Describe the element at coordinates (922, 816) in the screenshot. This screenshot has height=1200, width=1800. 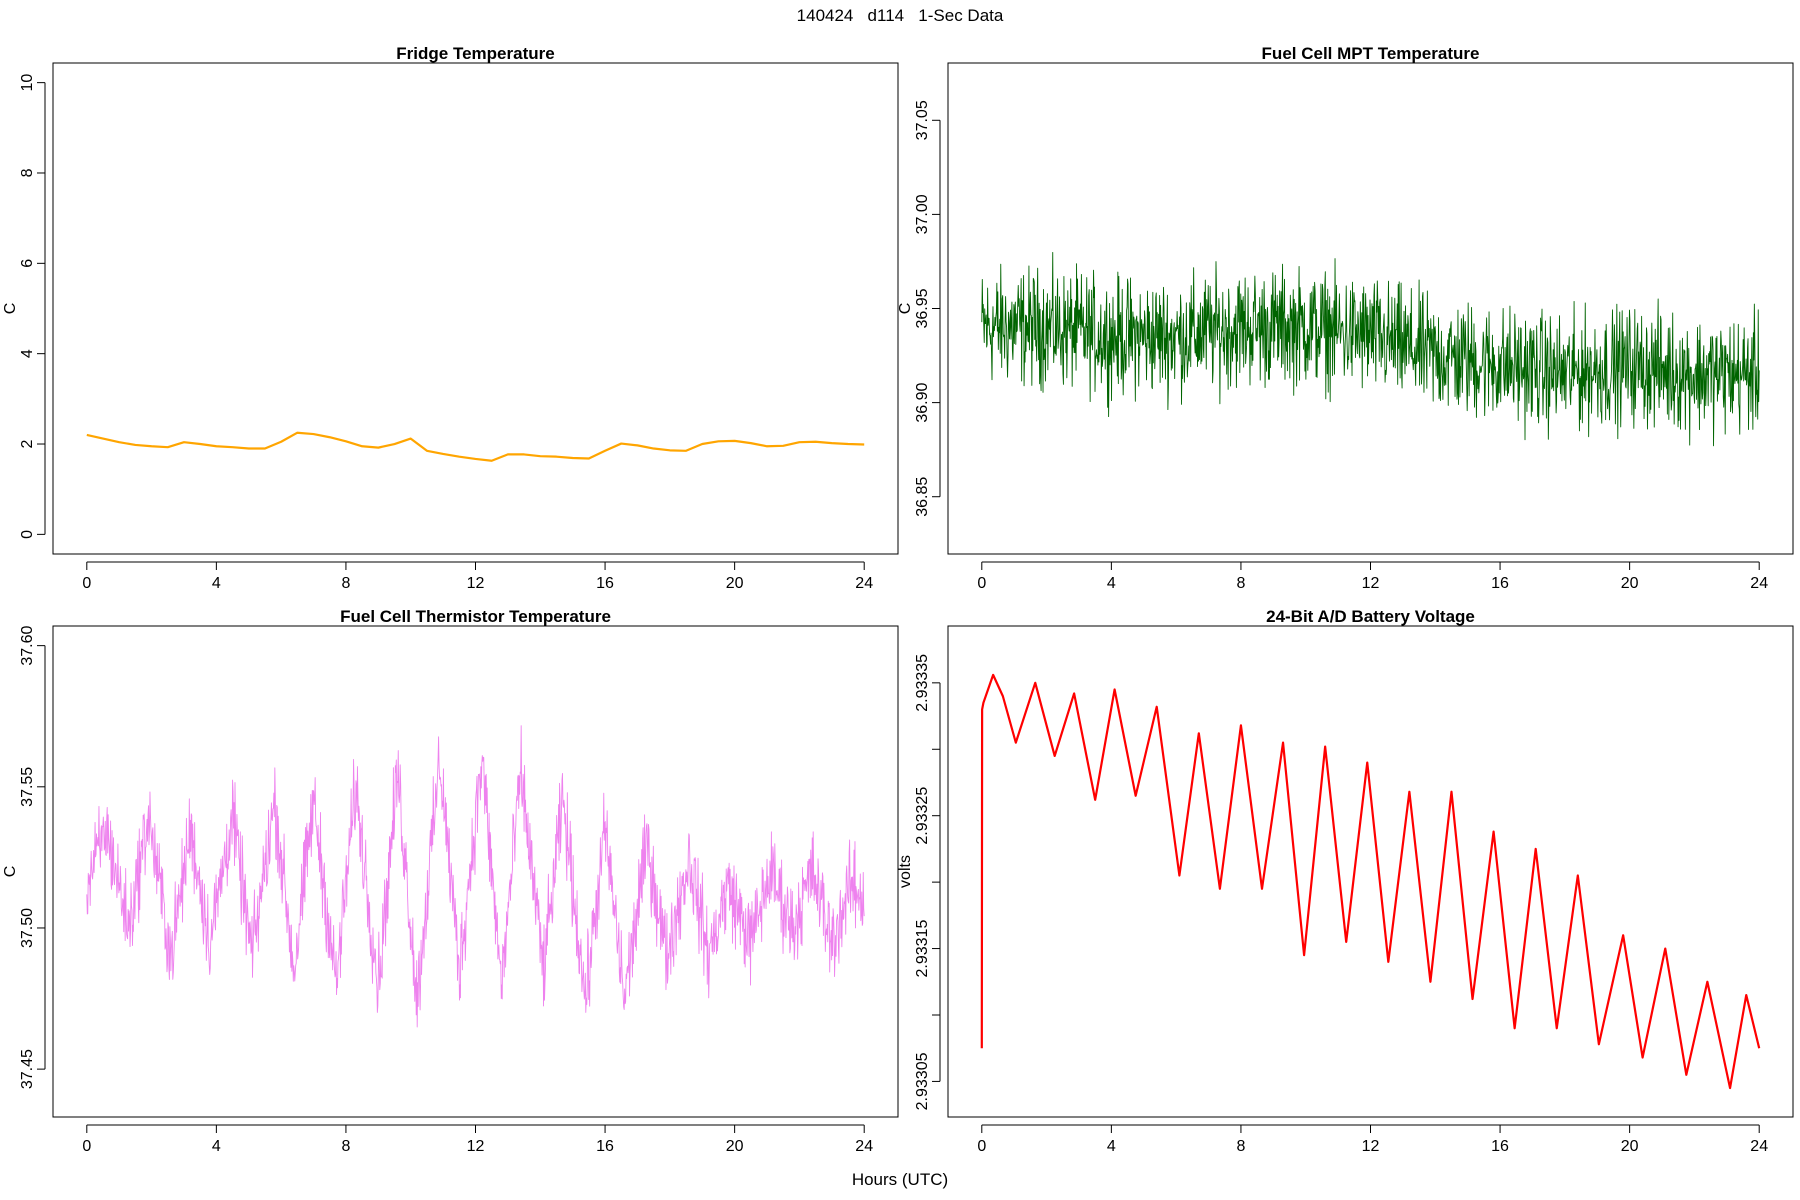
I see `y-tick-label: 2.93325` at that location.